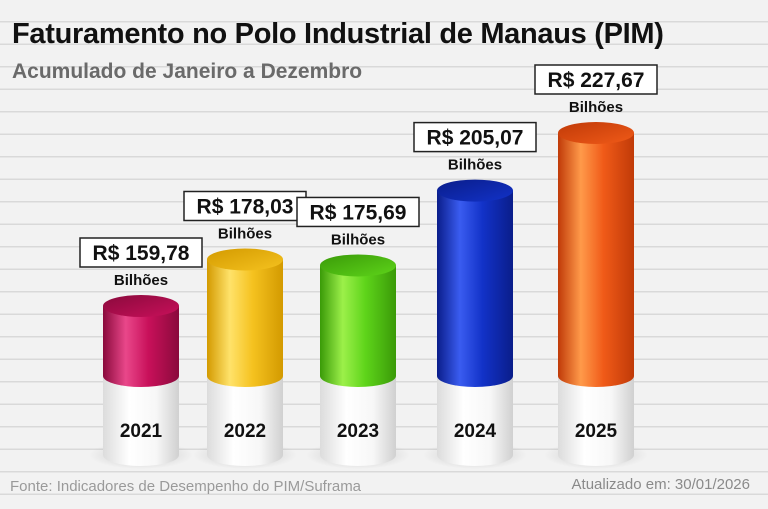 The image size is (768, 509). I want to click on value-box-2024, so click(475, 137).